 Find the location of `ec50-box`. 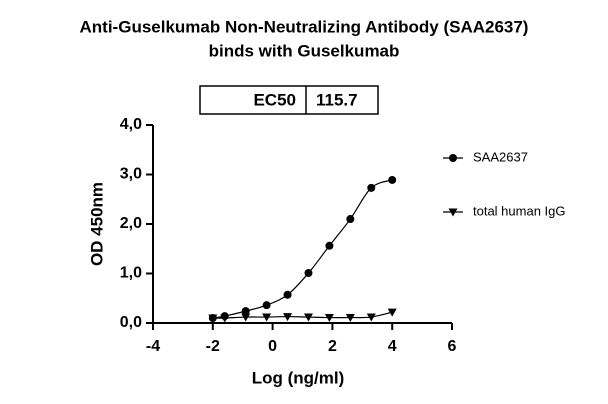

ec50-box is located at coordinates (289, 100).